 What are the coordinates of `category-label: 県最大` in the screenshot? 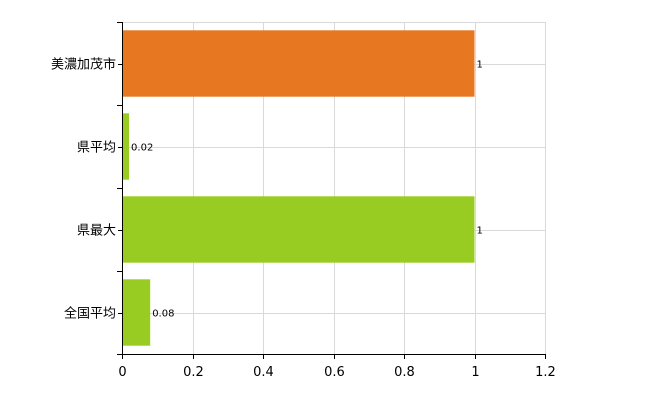 It's located at (96, 231).